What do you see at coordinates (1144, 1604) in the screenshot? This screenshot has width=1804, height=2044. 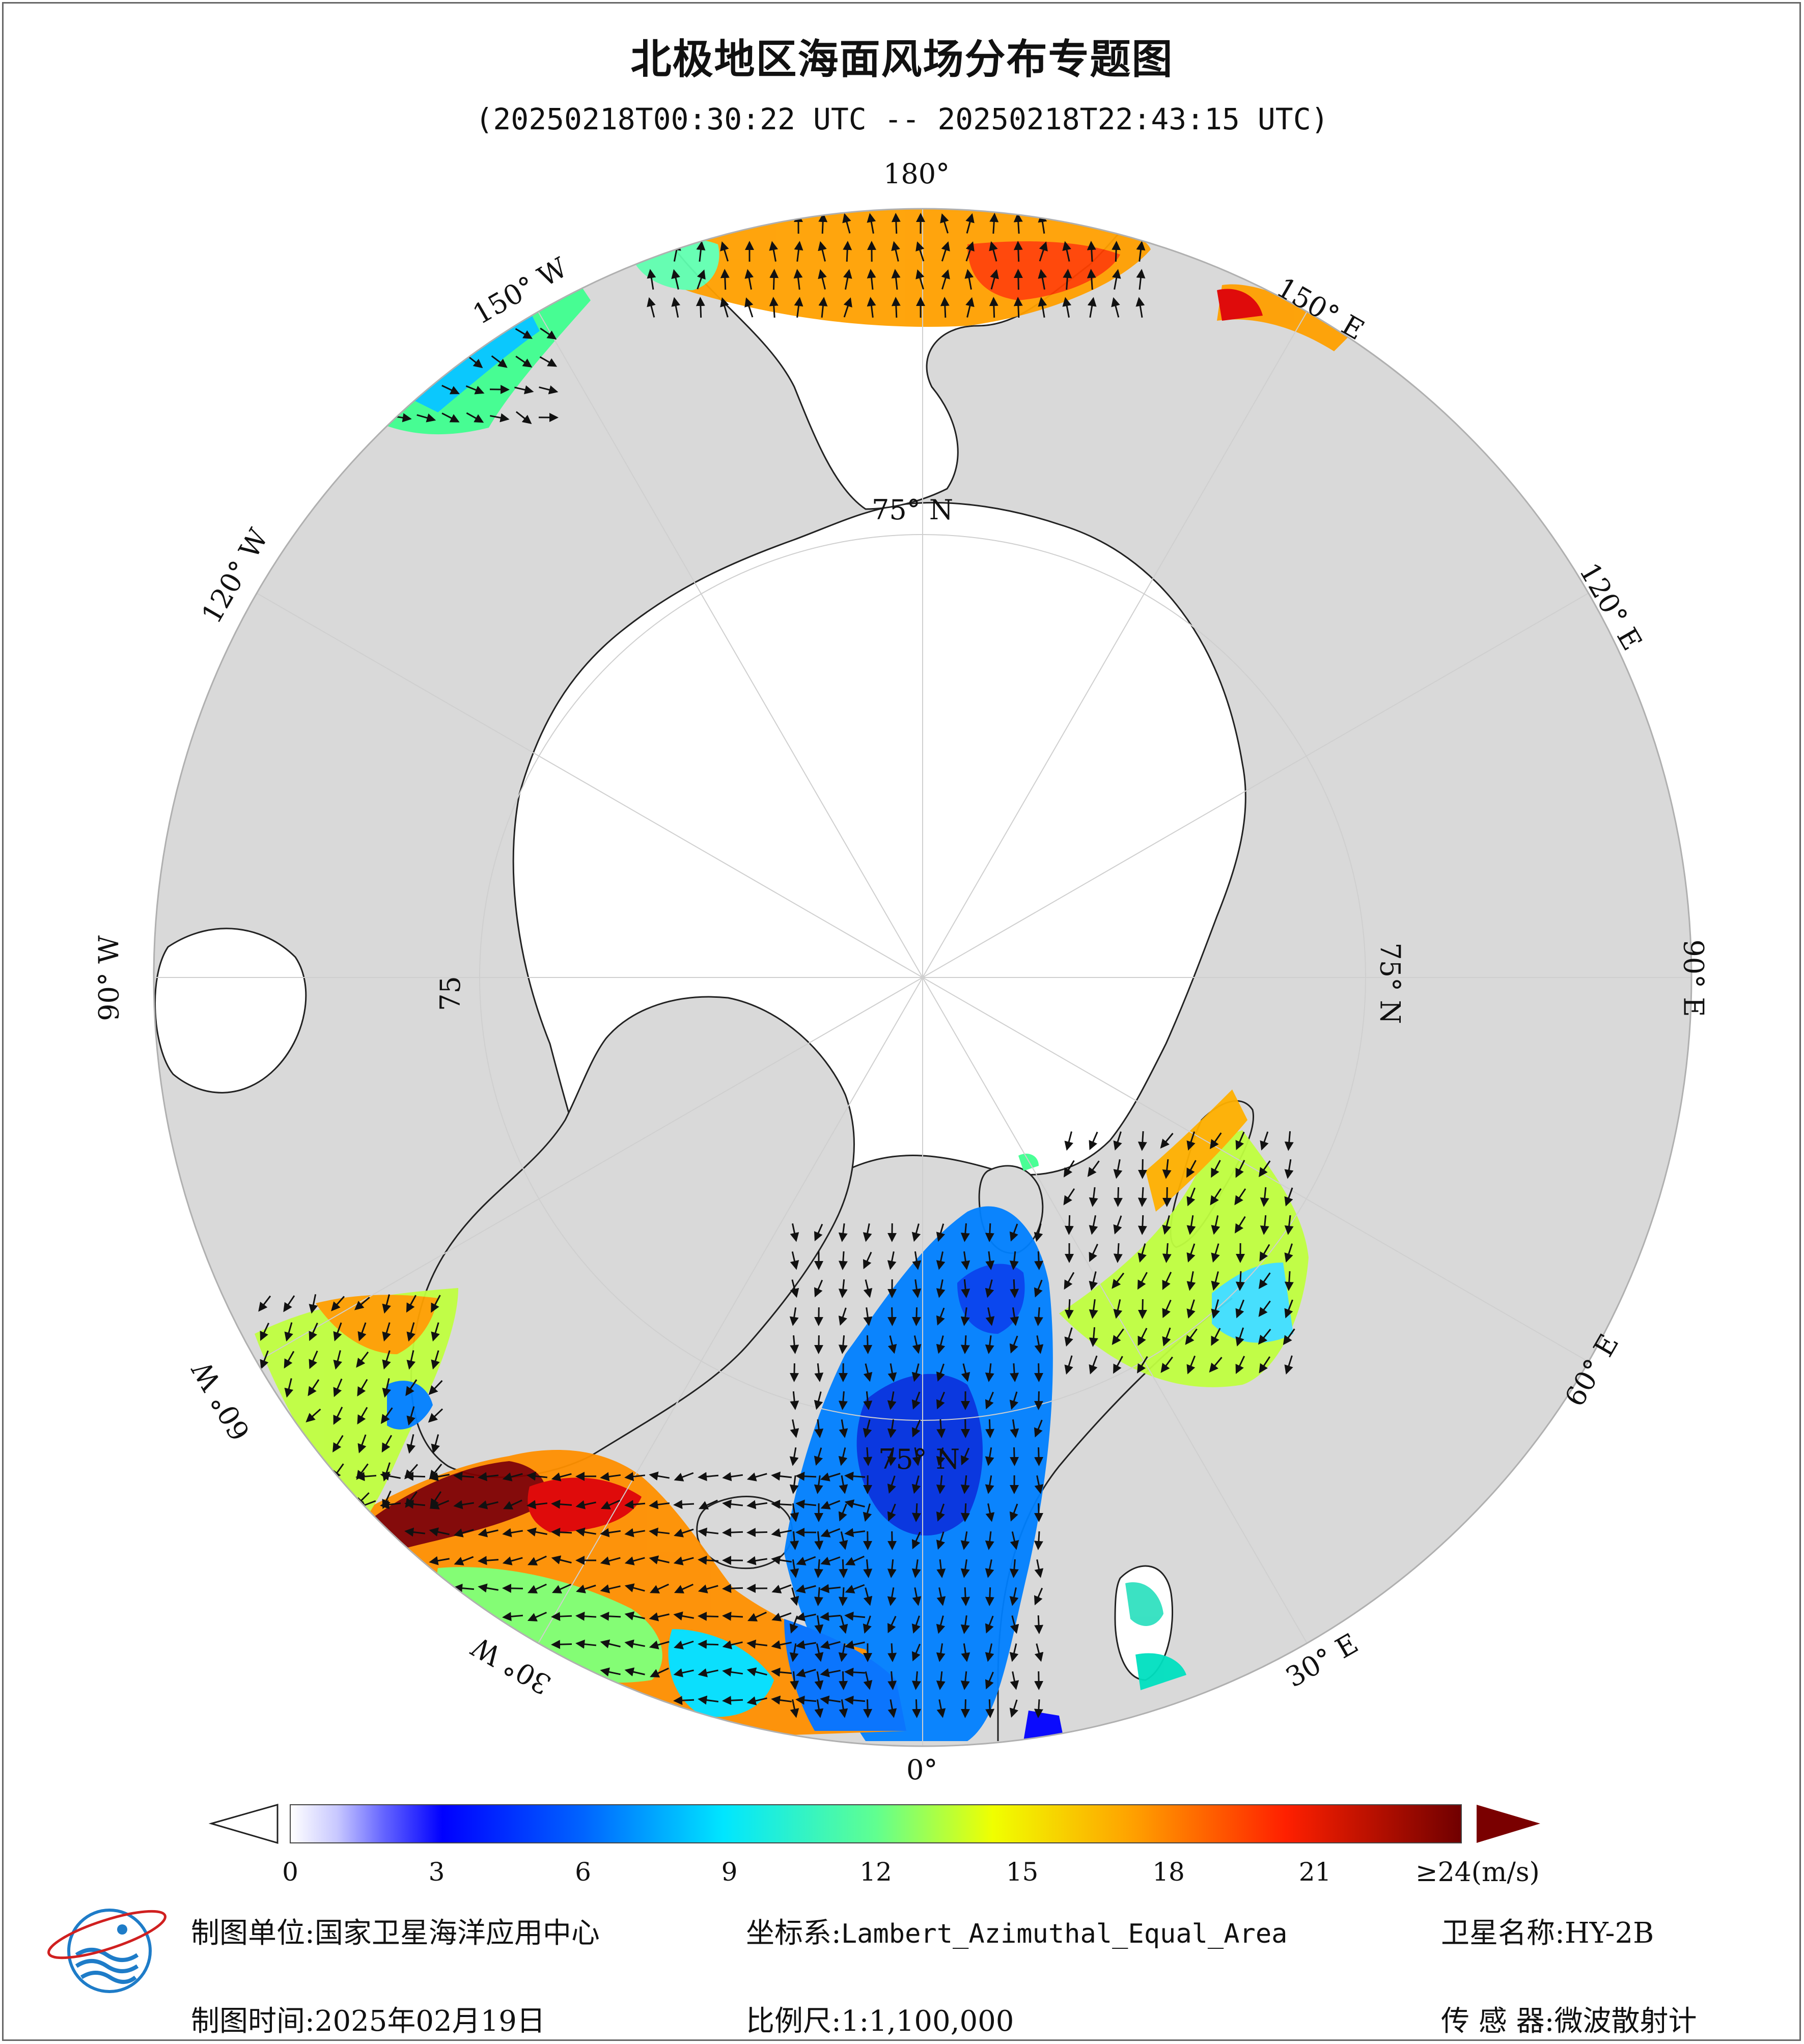 I see `wind-patch-baltic` at bounding box center [1144, 1604].